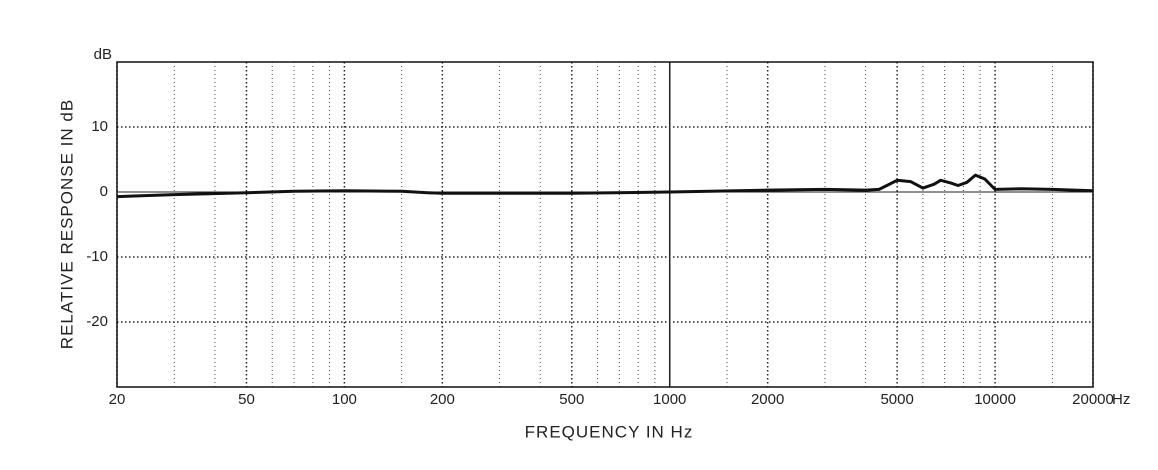 The image size is (1158, 470). Describe the element at coordinates (609, 431) in the screenshot. I see `x-axis-label: FREQUENCY IN Hz` at that location.